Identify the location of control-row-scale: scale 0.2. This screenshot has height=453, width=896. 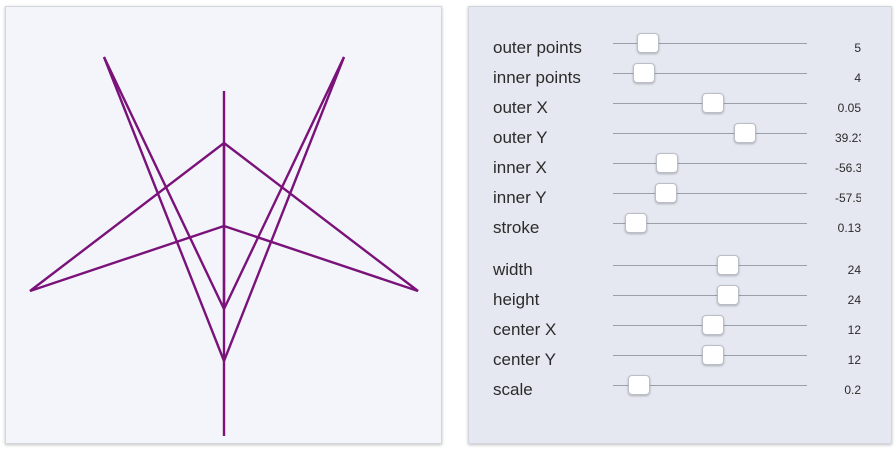
(681, 390).